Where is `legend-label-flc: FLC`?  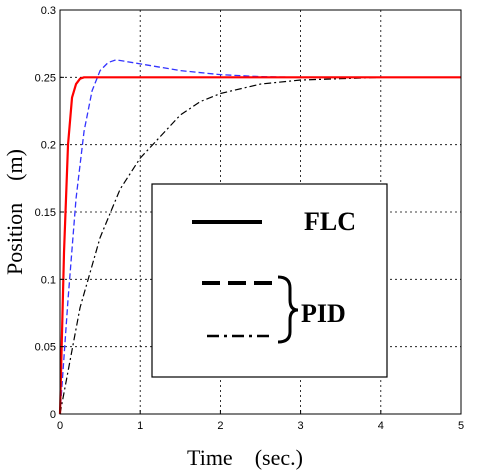
legend-label-flc: FLC is located at coordinates (330, 221).